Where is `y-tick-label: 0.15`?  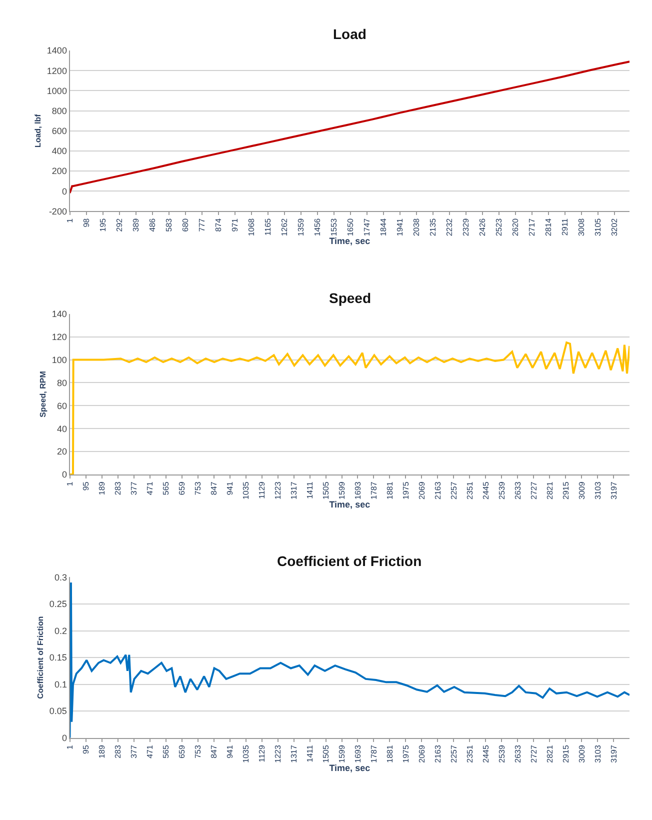
y-tick-label: 0.15 is located at coordinates (58, 657).